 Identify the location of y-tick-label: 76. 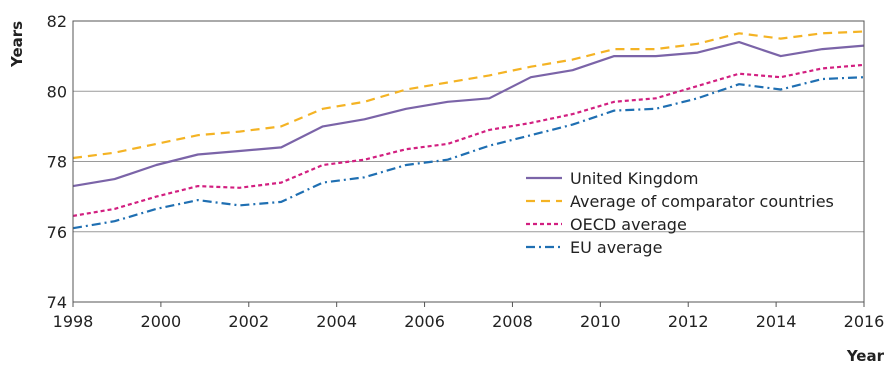
(57, 232).